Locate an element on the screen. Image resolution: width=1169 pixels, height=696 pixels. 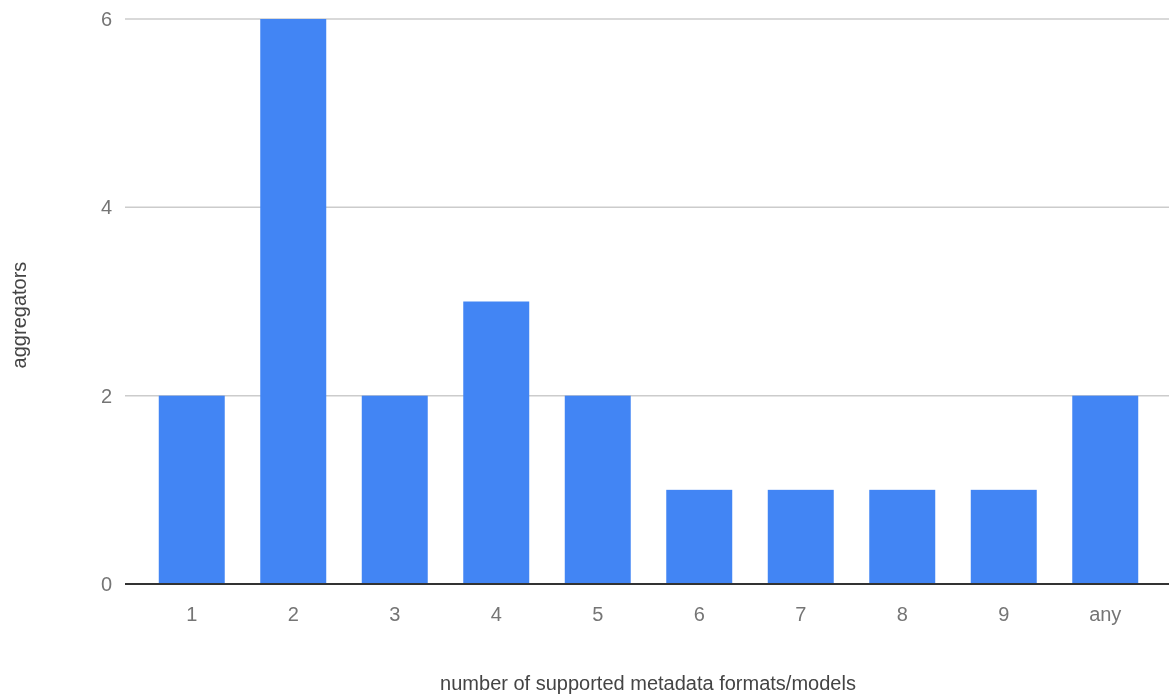
y-tick-label: 4 is located at coordinates (106, 207).